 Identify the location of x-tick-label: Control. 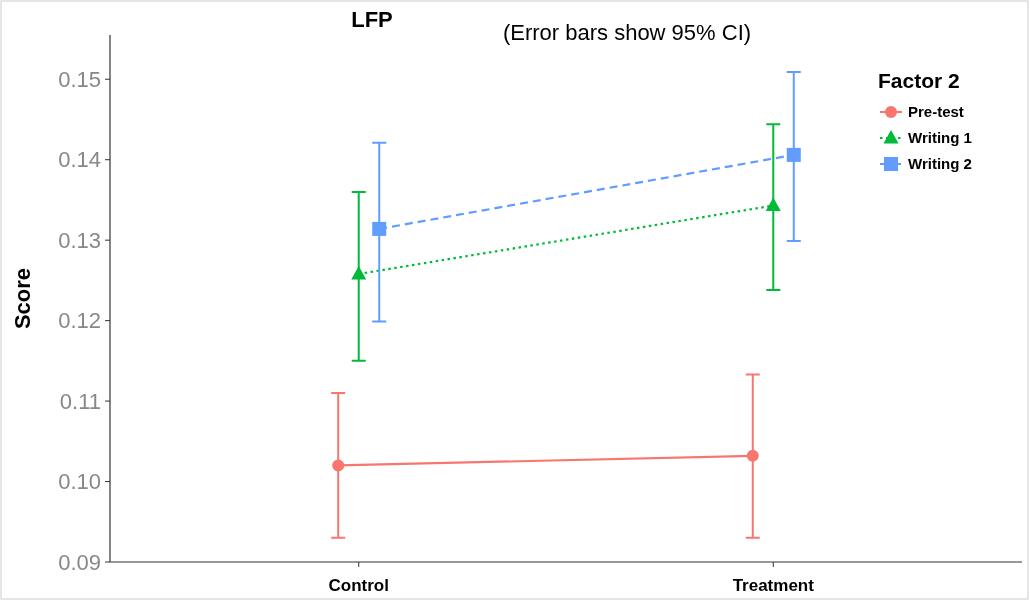
(358, 585).